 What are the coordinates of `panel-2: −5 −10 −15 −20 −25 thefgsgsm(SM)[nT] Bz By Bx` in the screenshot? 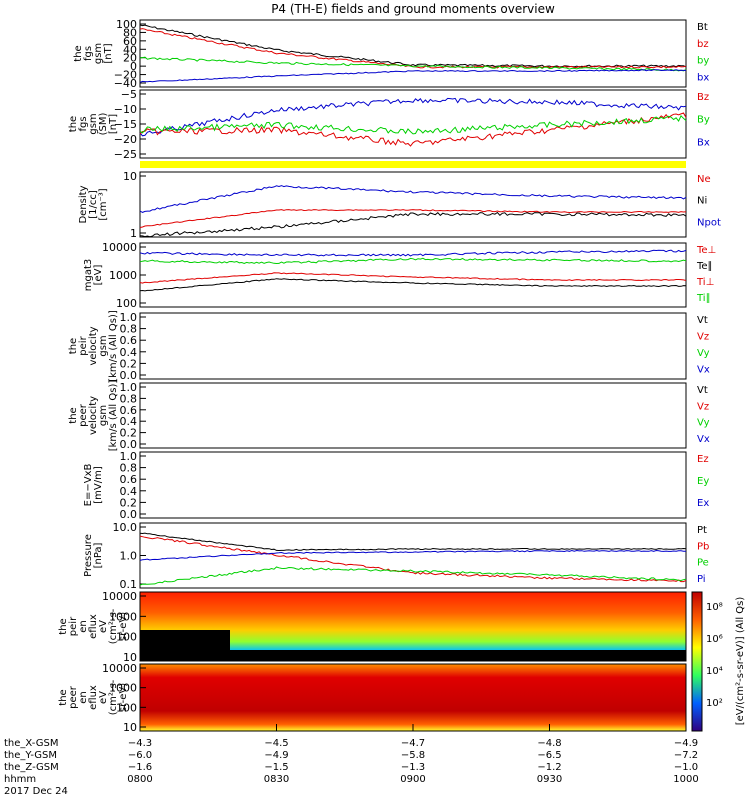 It's located at (389, 128).